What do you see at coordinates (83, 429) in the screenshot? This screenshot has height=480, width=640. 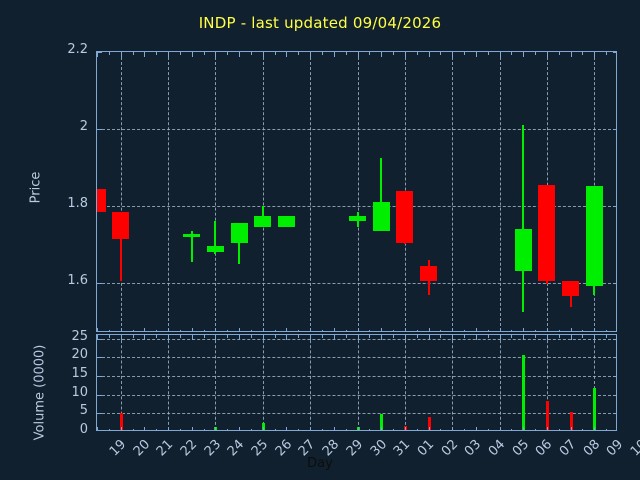 I see `volume-tick-label: 0` at bounding box center [83, 429].